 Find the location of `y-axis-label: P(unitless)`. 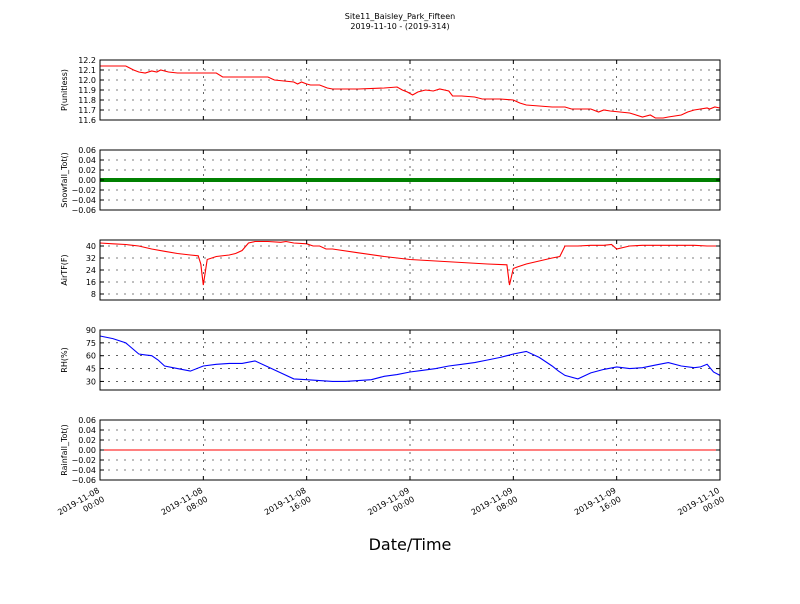

y-axis-label: P(unitless) is located at coordinates (64, 90).